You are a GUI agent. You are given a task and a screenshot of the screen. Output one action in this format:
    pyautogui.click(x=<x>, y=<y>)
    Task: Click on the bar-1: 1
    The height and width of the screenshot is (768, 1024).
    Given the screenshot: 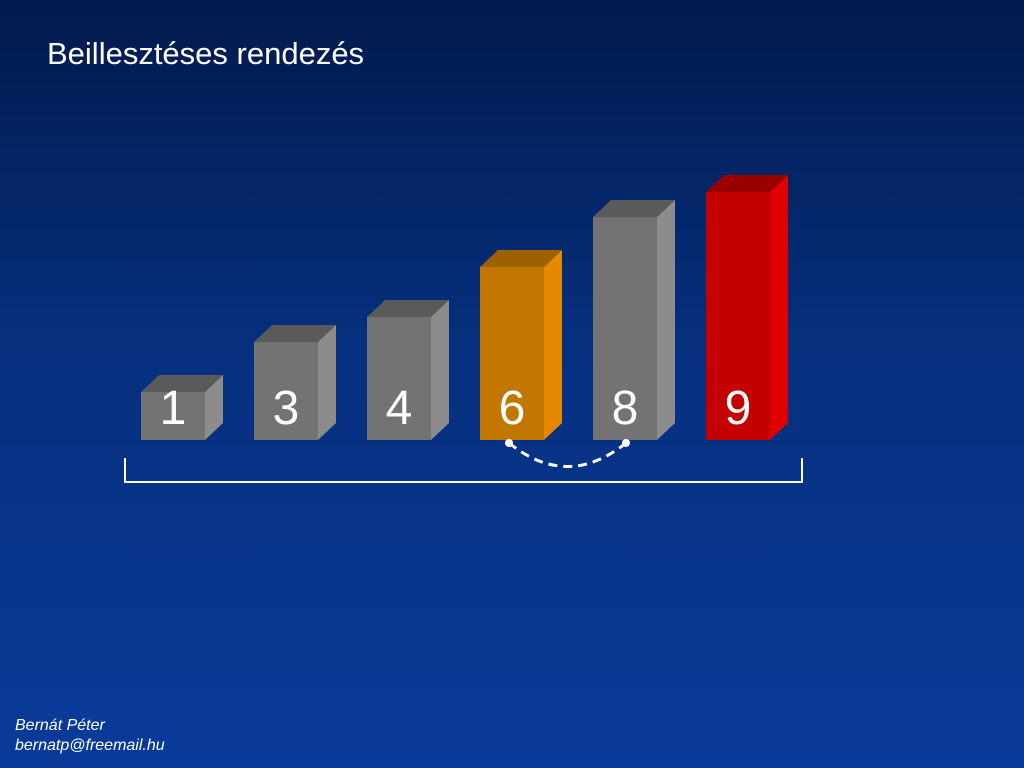 What is the action you would take?
    pyautogui.click(x=182, y=407)
    